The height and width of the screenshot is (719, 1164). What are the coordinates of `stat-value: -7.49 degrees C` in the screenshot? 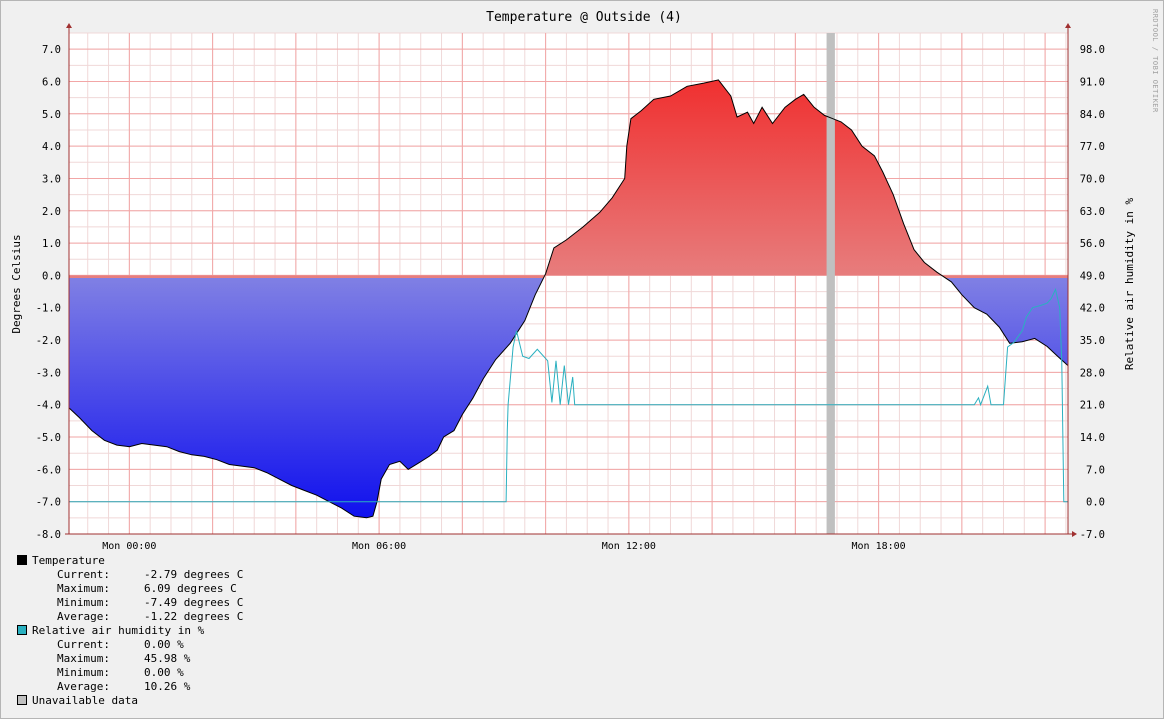 It's located at (194, 602).